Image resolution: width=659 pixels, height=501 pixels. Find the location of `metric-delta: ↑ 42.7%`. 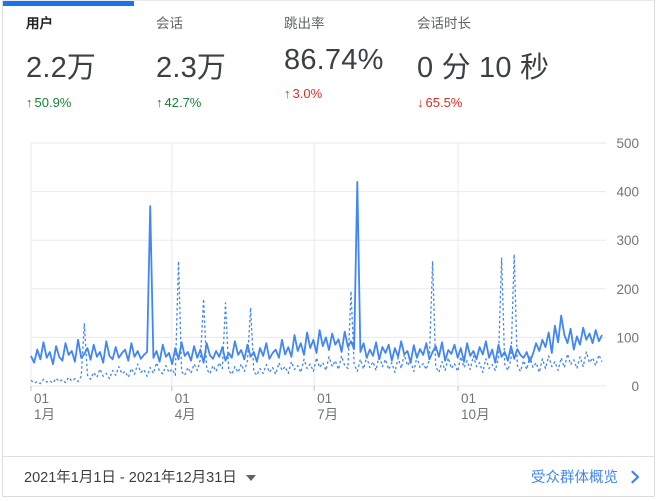

metric-delta: ↑ 42.7% is located at coordinates (219, 102).